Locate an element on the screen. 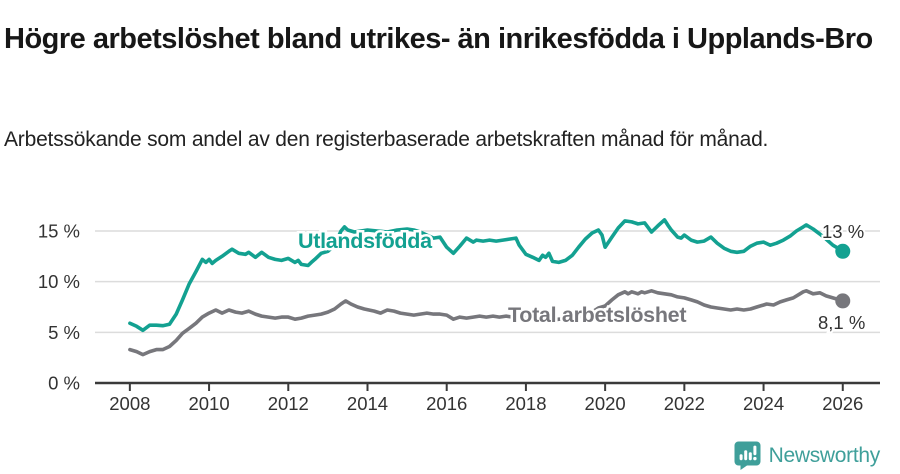  series-label: Utlandsfödda is located at coordinates (365, 241).